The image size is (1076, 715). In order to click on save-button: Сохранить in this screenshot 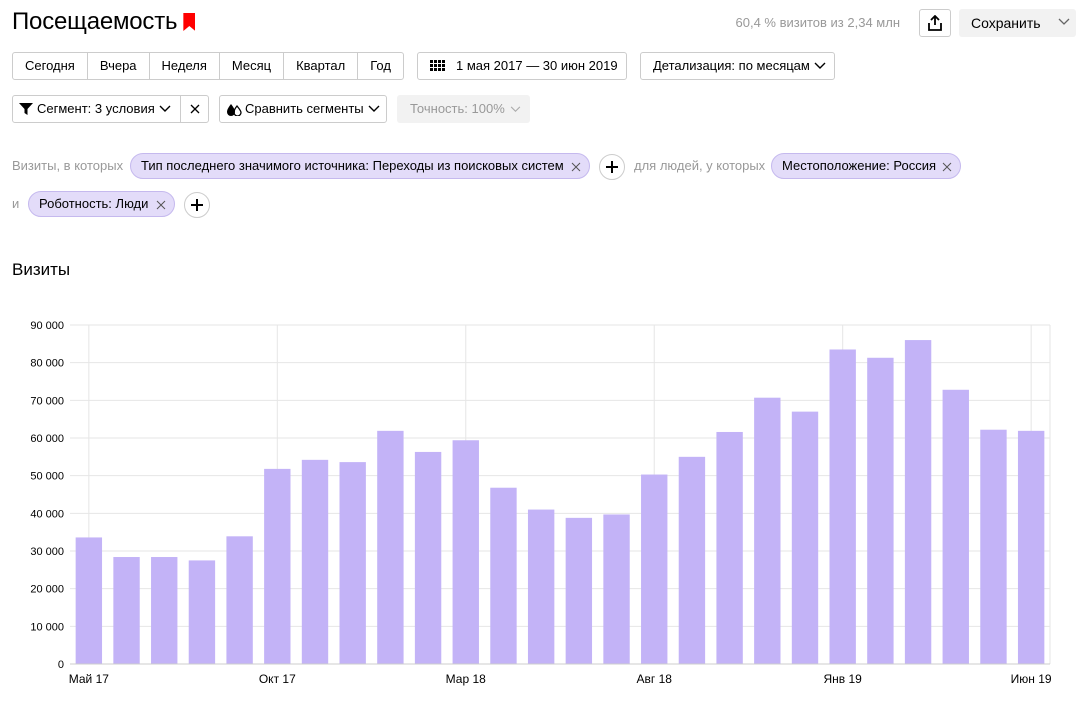, I will do `click(1017, 23)`.